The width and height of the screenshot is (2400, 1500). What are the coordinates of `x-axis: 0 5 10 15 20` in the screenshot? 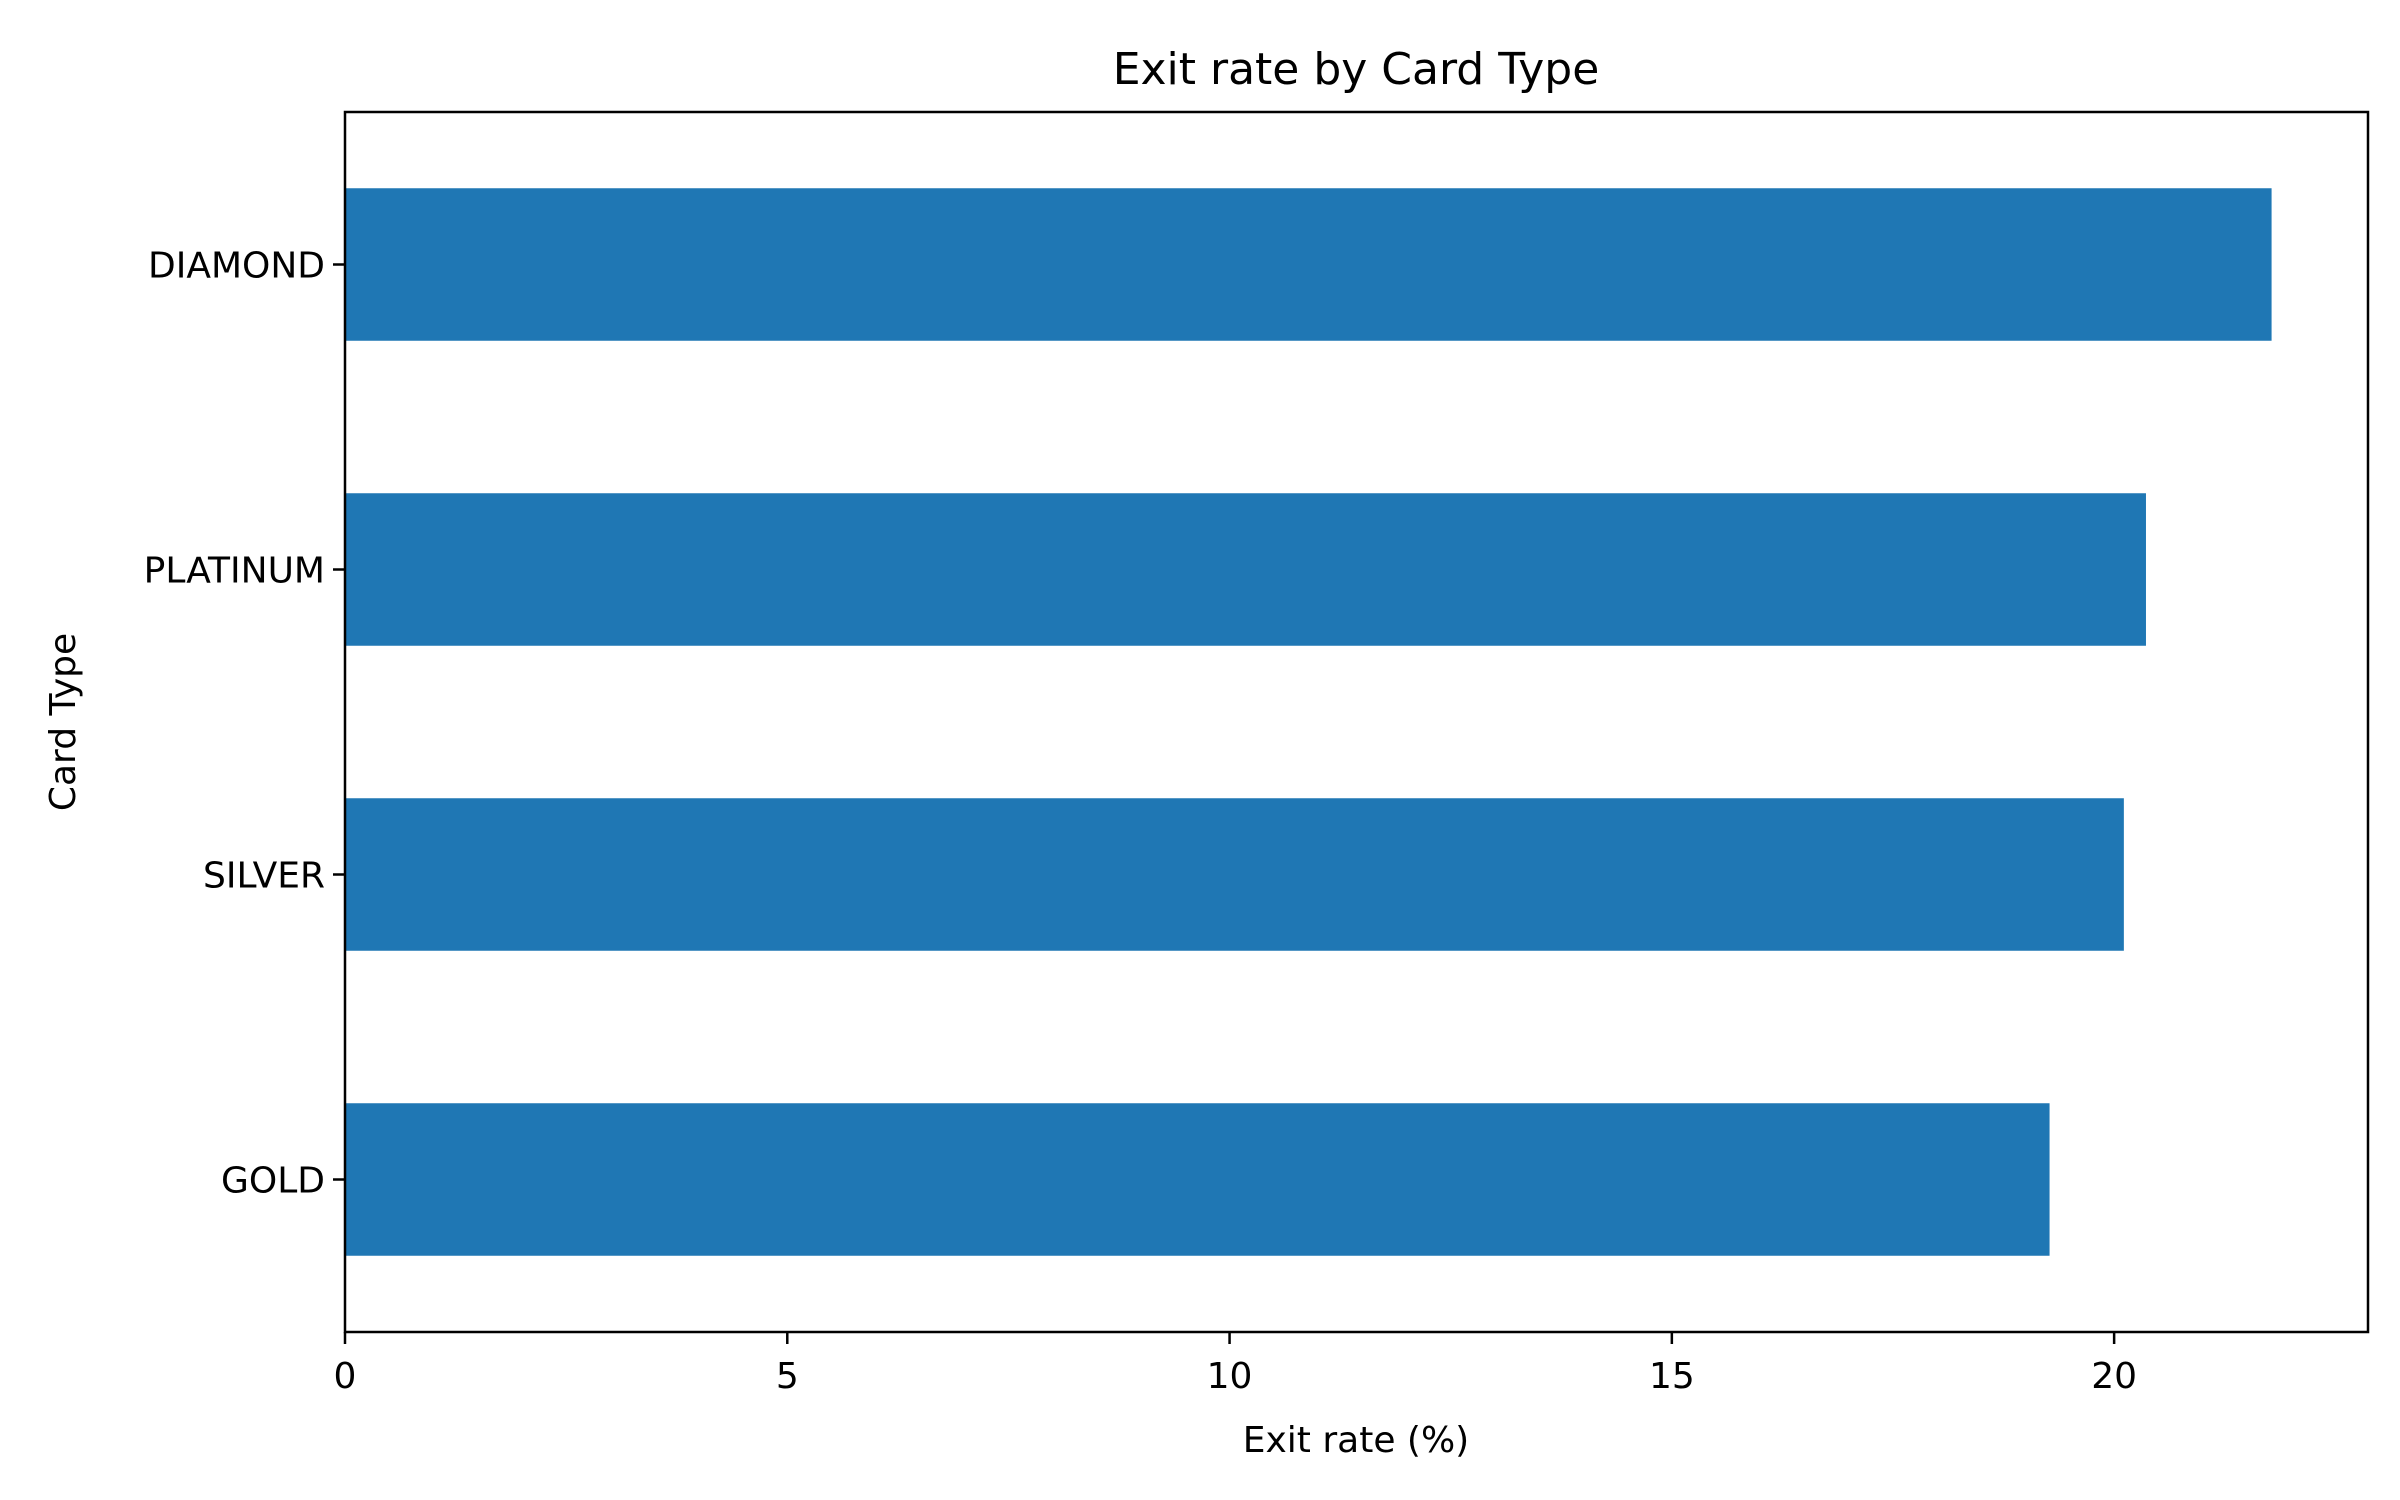 It's located at (1235, 1364).